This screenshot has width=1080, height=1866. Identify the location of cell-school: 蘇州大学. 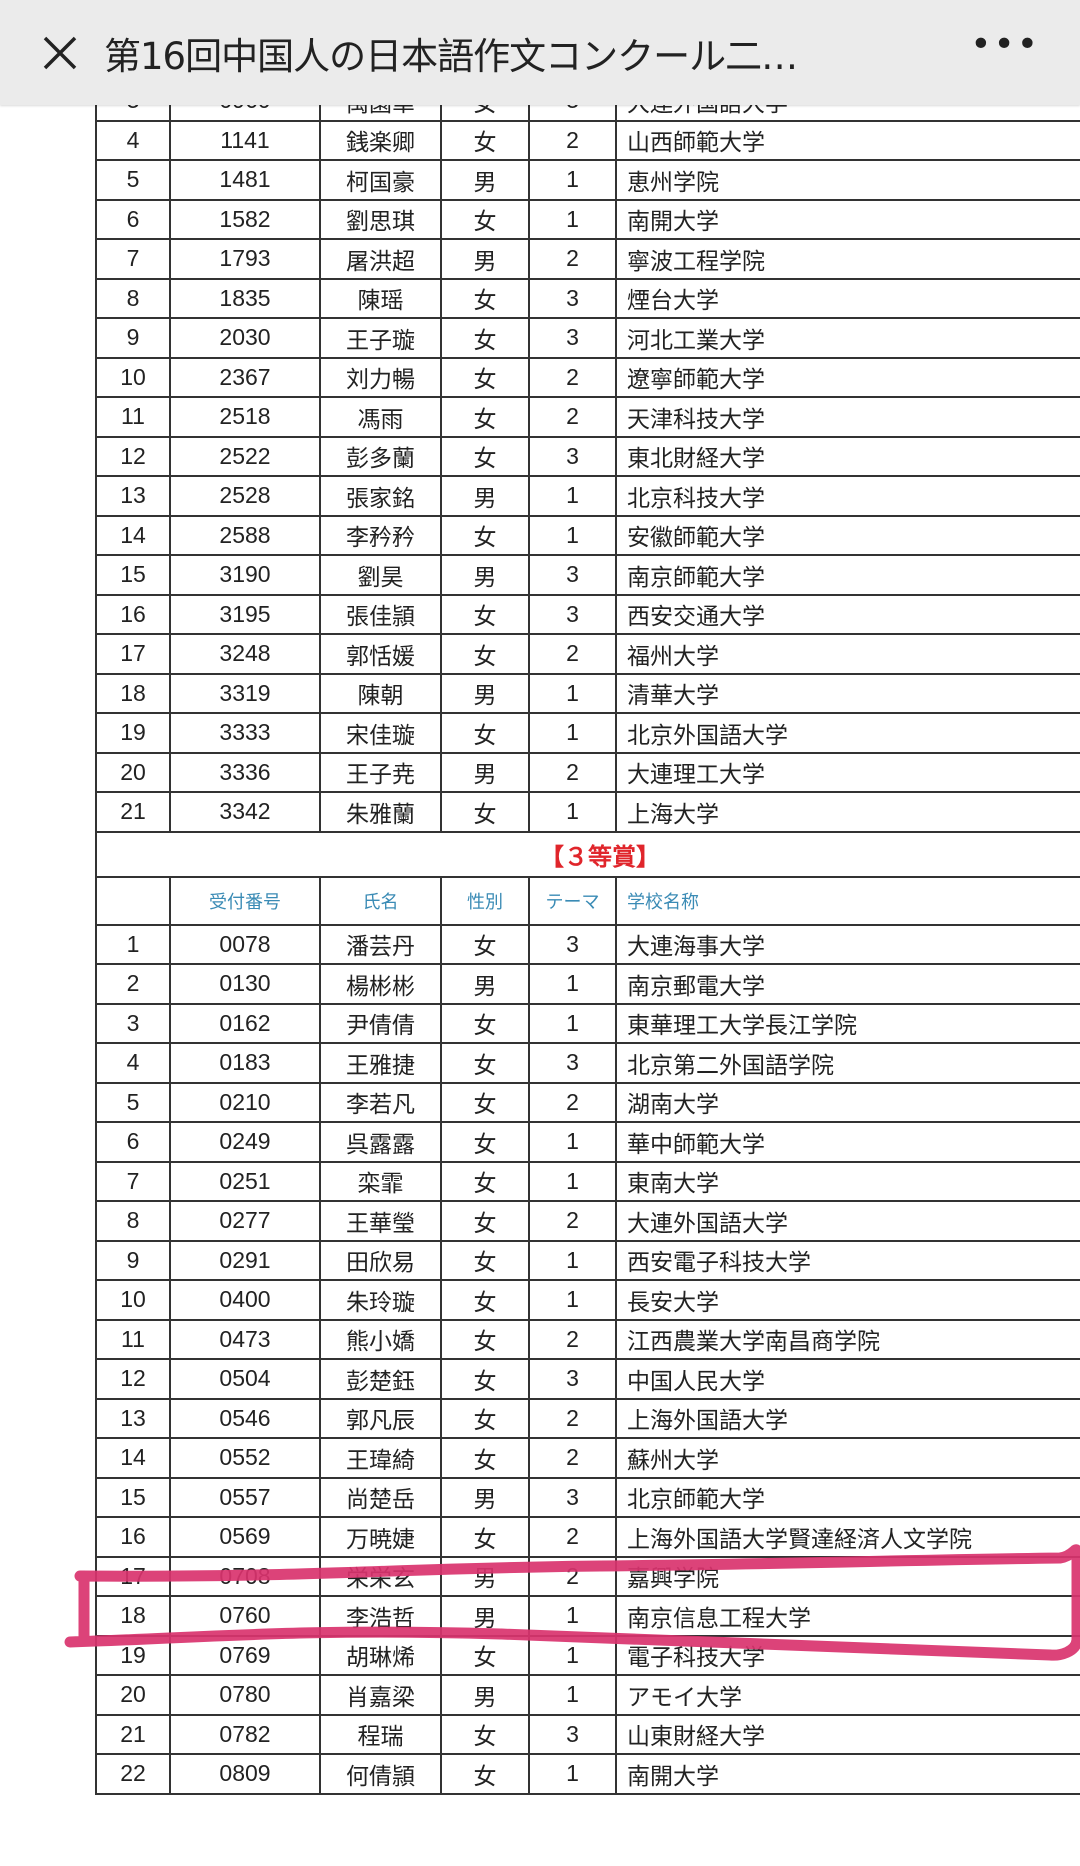
(847, 1458).